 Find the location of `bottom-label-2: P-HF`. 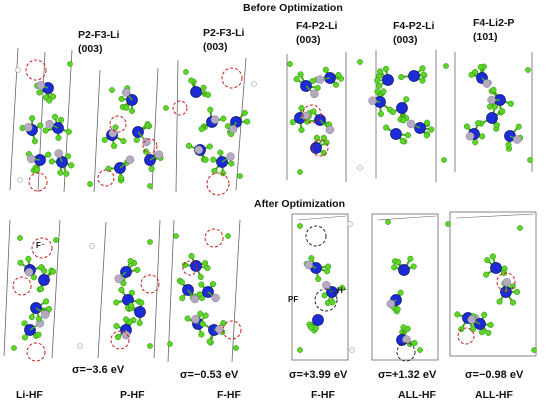

bottom-label-2: P-HF is located at coordinates (132, 395).